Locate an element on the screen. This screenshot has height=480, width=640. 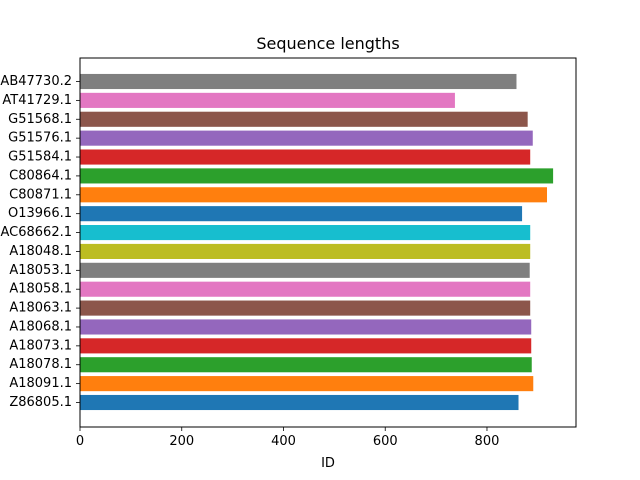
x-tick-label: 0 is located at coordinates (80, 441).